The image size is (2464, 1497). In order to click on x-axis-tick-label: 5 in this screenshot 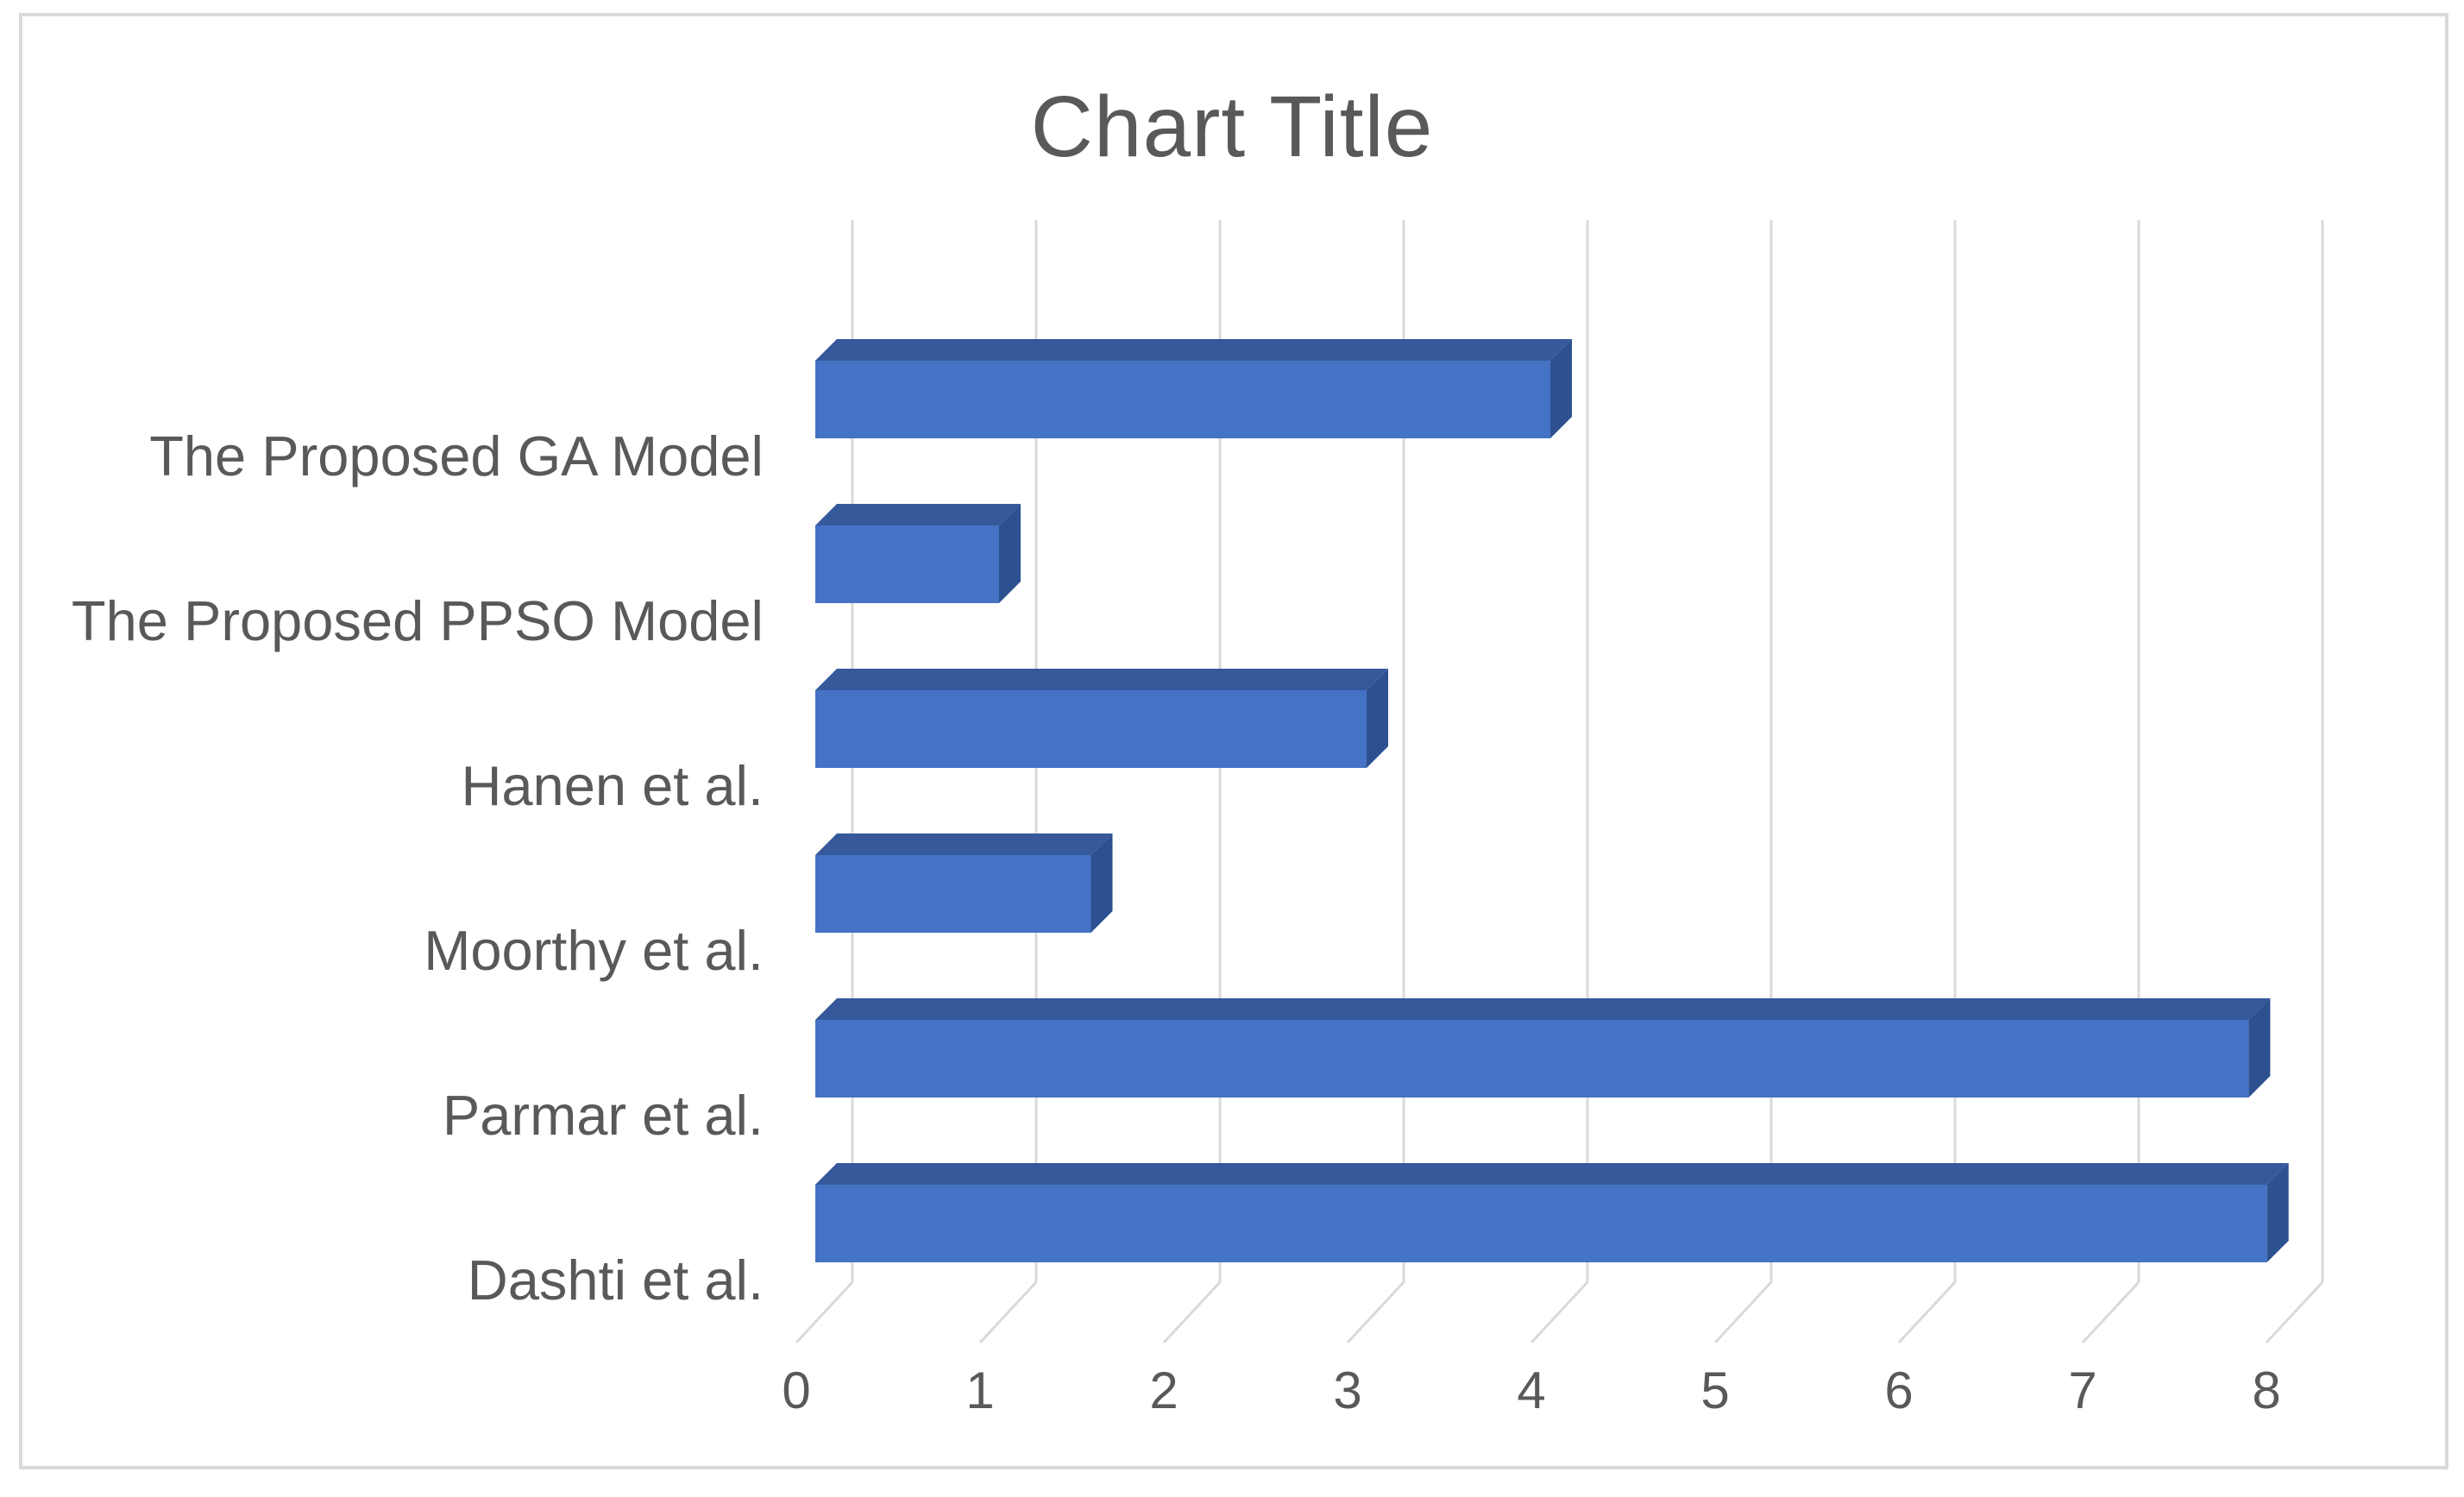, I will do `click(1715, 1391)`.